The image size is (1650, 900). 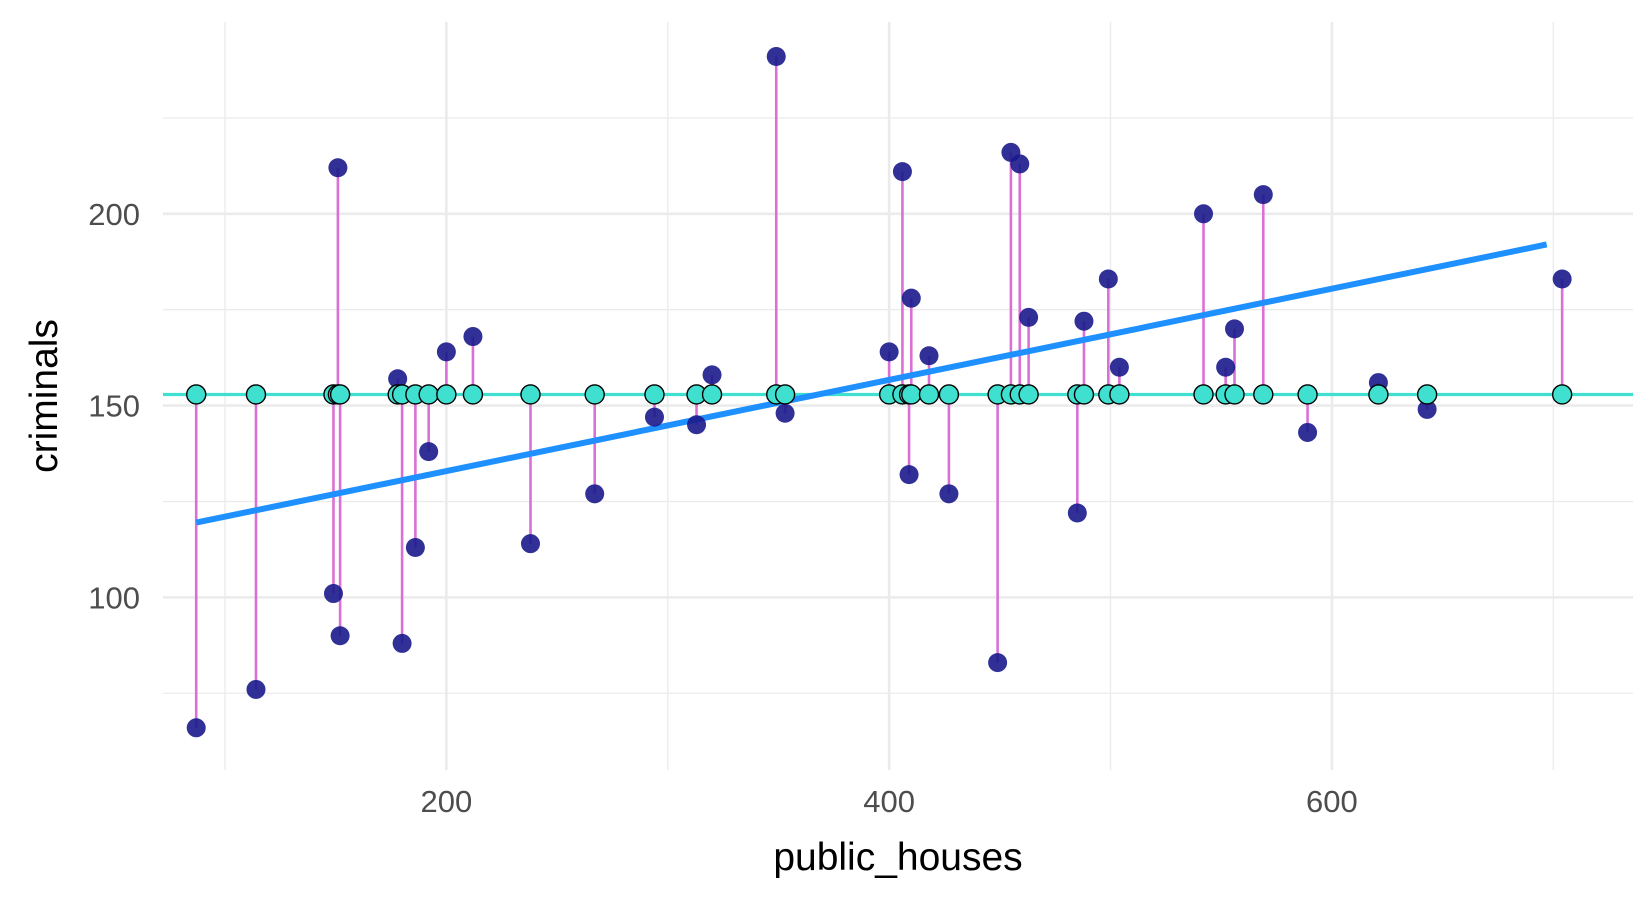 I want to click on x-tick-labels: 200 400 600, so click(x=889, y=801).